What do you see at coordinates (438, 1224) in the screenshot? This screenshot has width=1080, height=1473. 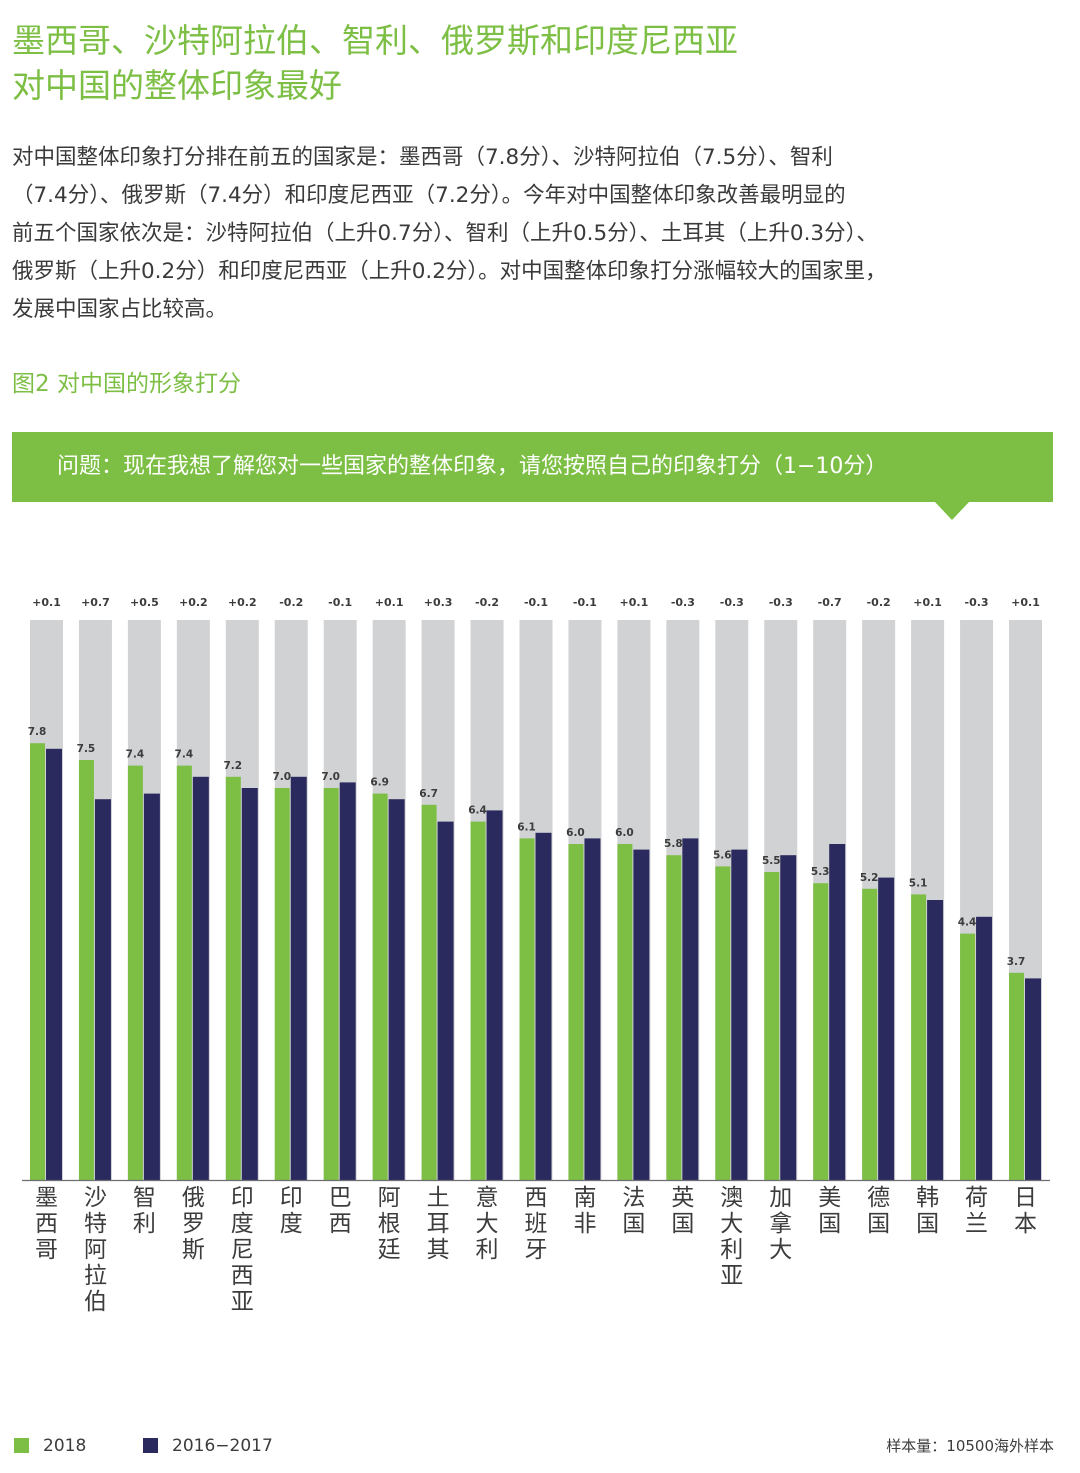 I see `category-label: 土耳其` at bounding box center [438, 1224].